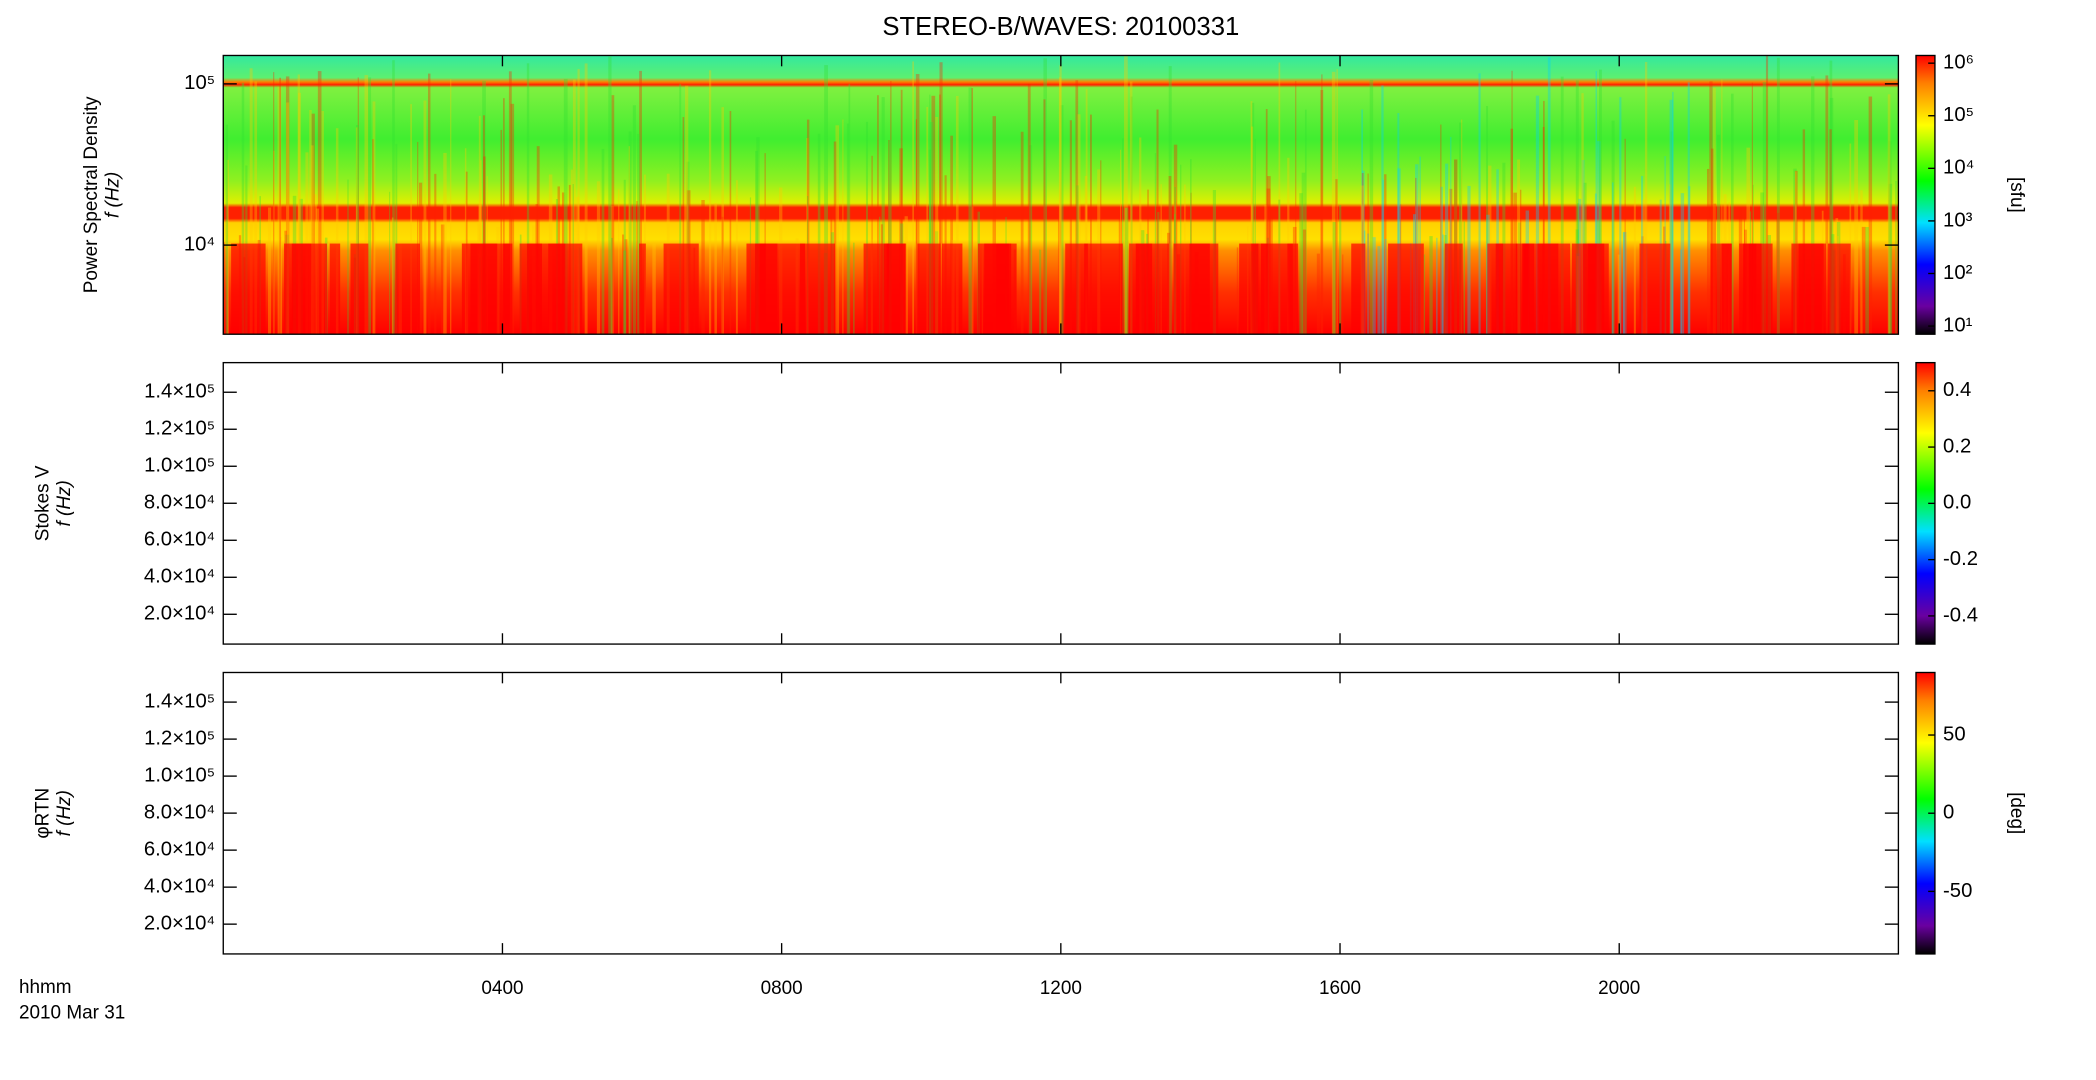 Image resolution: width=2096 pixels, height=1080 pixels. What do you see at coordinates (1958, 273) in the screenshot?
I see `colorbar-tick-label: 10²` at bounding box center [1958, 273].